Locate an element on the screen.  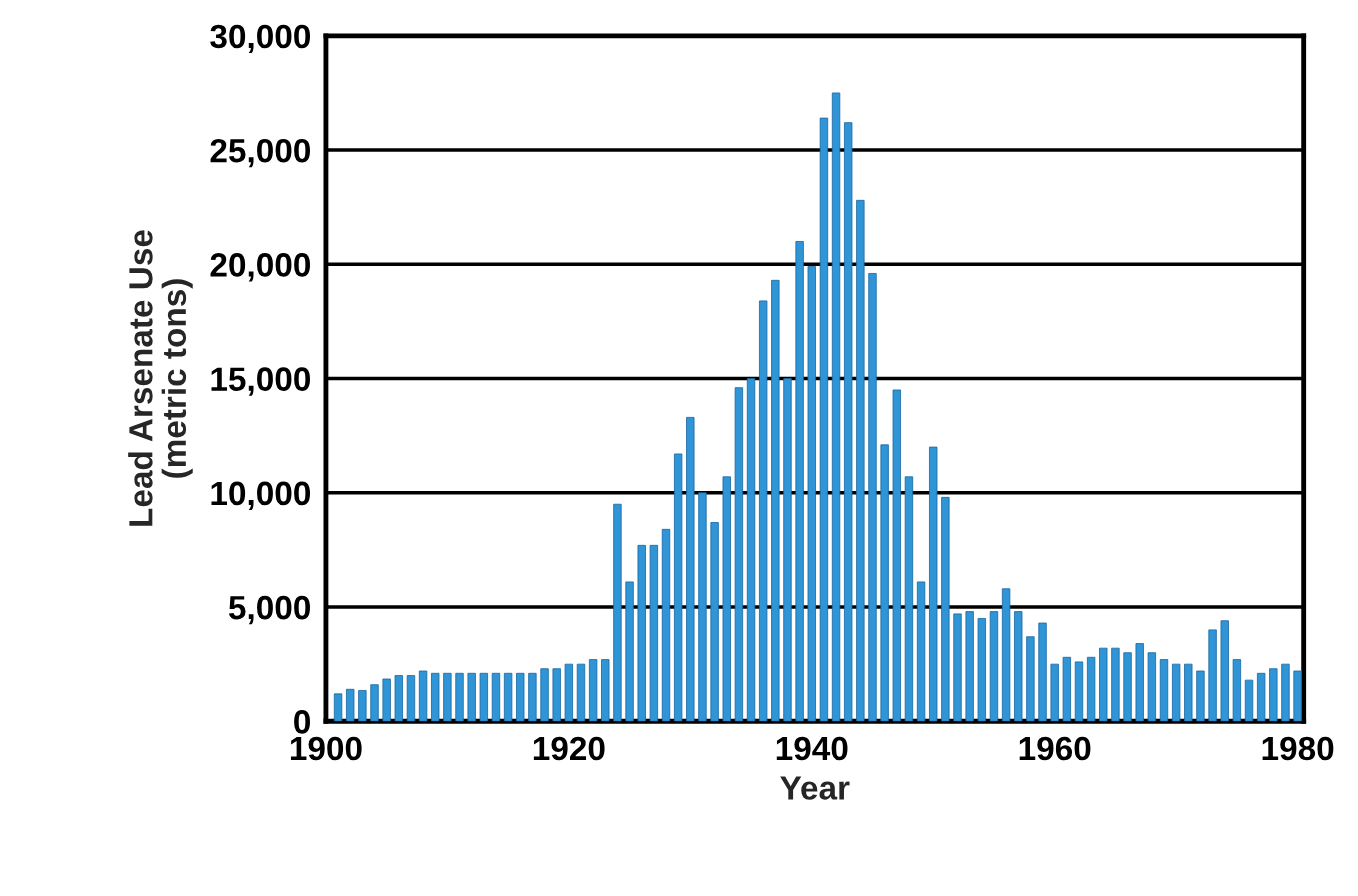
x-axis-title: Year is located at coordinates (815, 788).